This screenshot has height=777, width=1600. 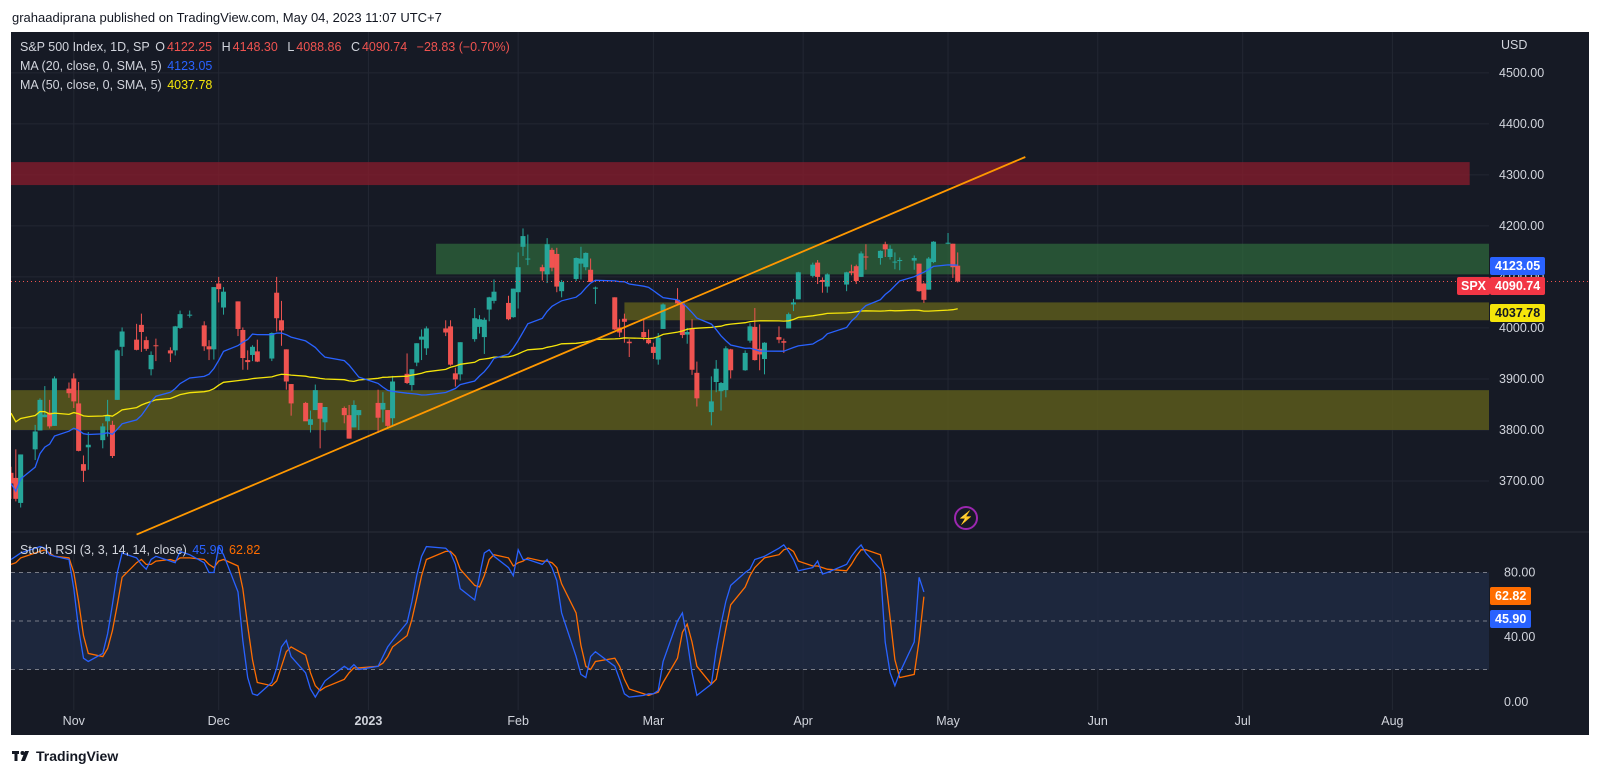 I want to click on legend-high: 4148.30, so click(x=255, y=47).